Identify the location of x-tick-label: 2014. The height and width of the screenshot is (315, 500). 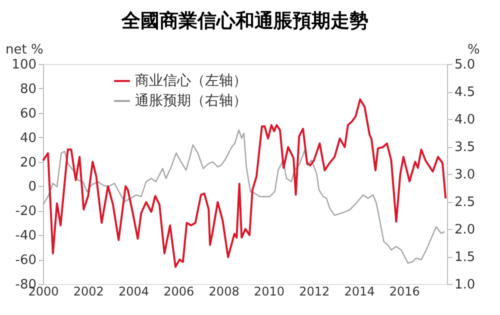
(359, 291).